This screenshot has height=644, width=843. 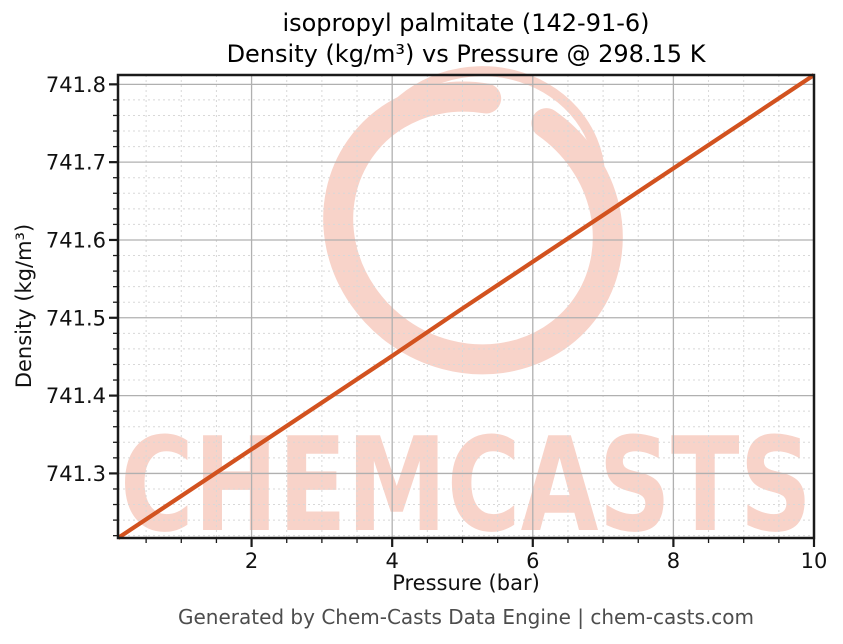 What do you see at coordinates (466, 54) in the screenshot?
I see `chart-title-line2: Density (kg/m³) vs Pressure @ 298.15 K` at bounding box center [466, 54].